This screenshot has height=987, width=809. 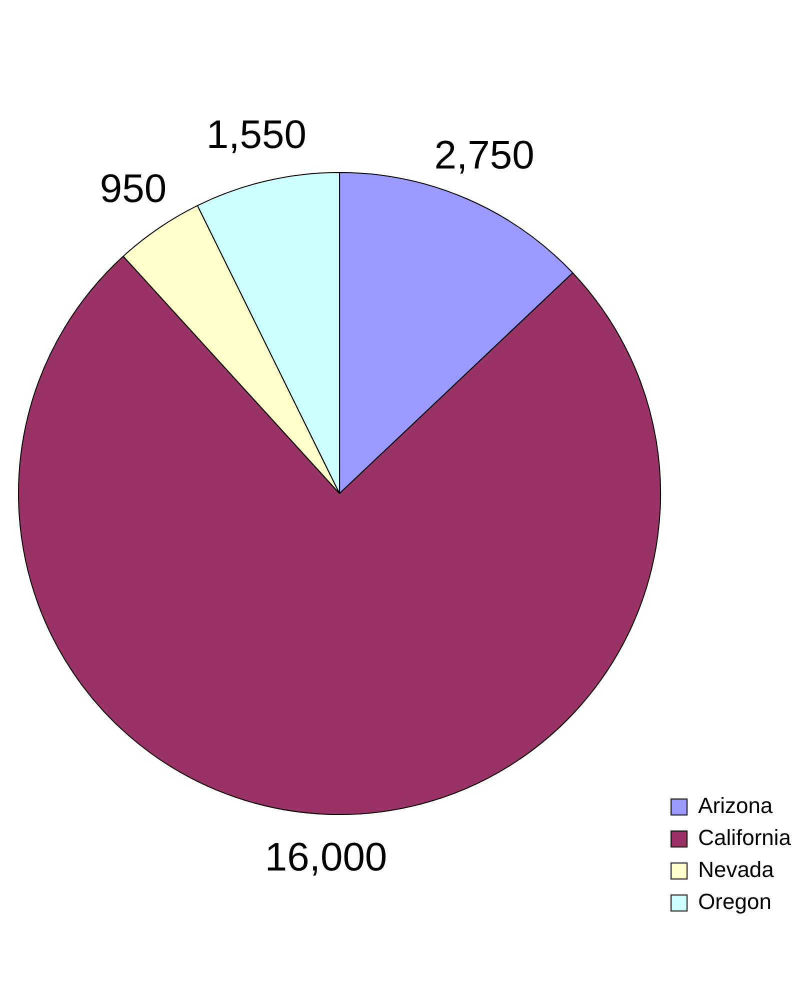 I want to click on data-label: 950, so click(x=133, y=189).